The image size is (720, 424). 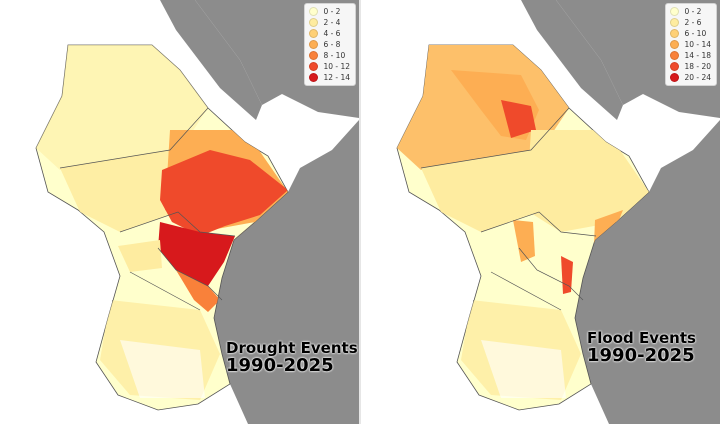 I want to click on legend-item: 6 - 10, so click(x=690, y=33).